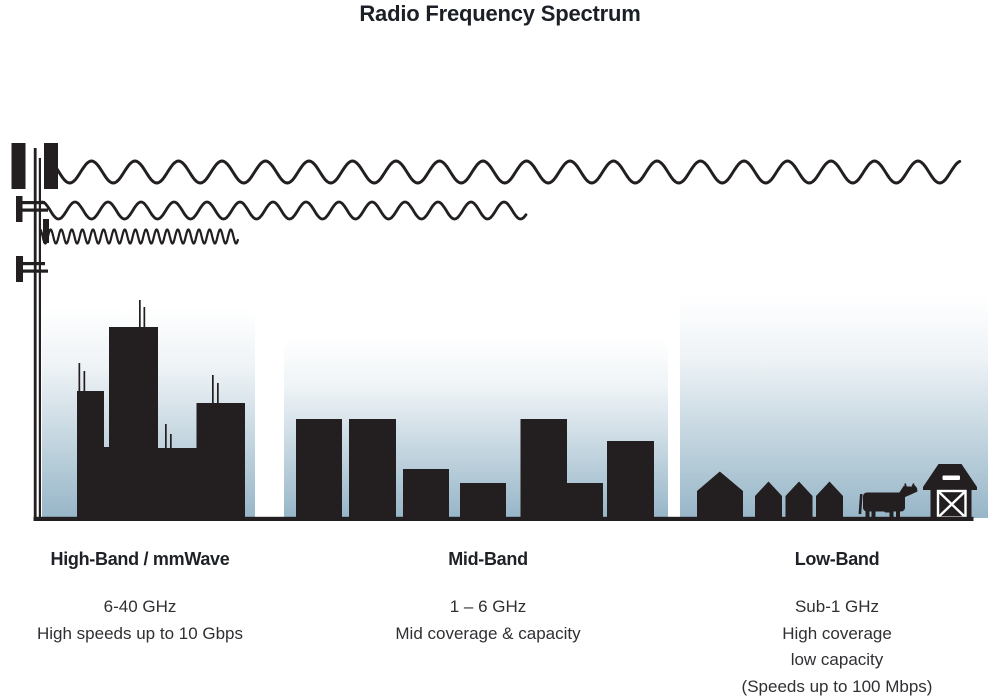 The height and width of the screenshot is (700, 1000). I want to click on high-band-heading: High-Band / mmWave, so click(140, 559).